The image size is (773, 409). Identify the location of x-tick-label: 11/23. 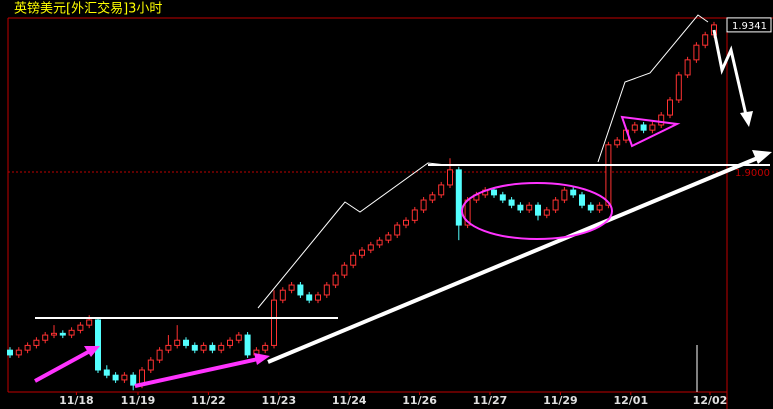
(278, 400).